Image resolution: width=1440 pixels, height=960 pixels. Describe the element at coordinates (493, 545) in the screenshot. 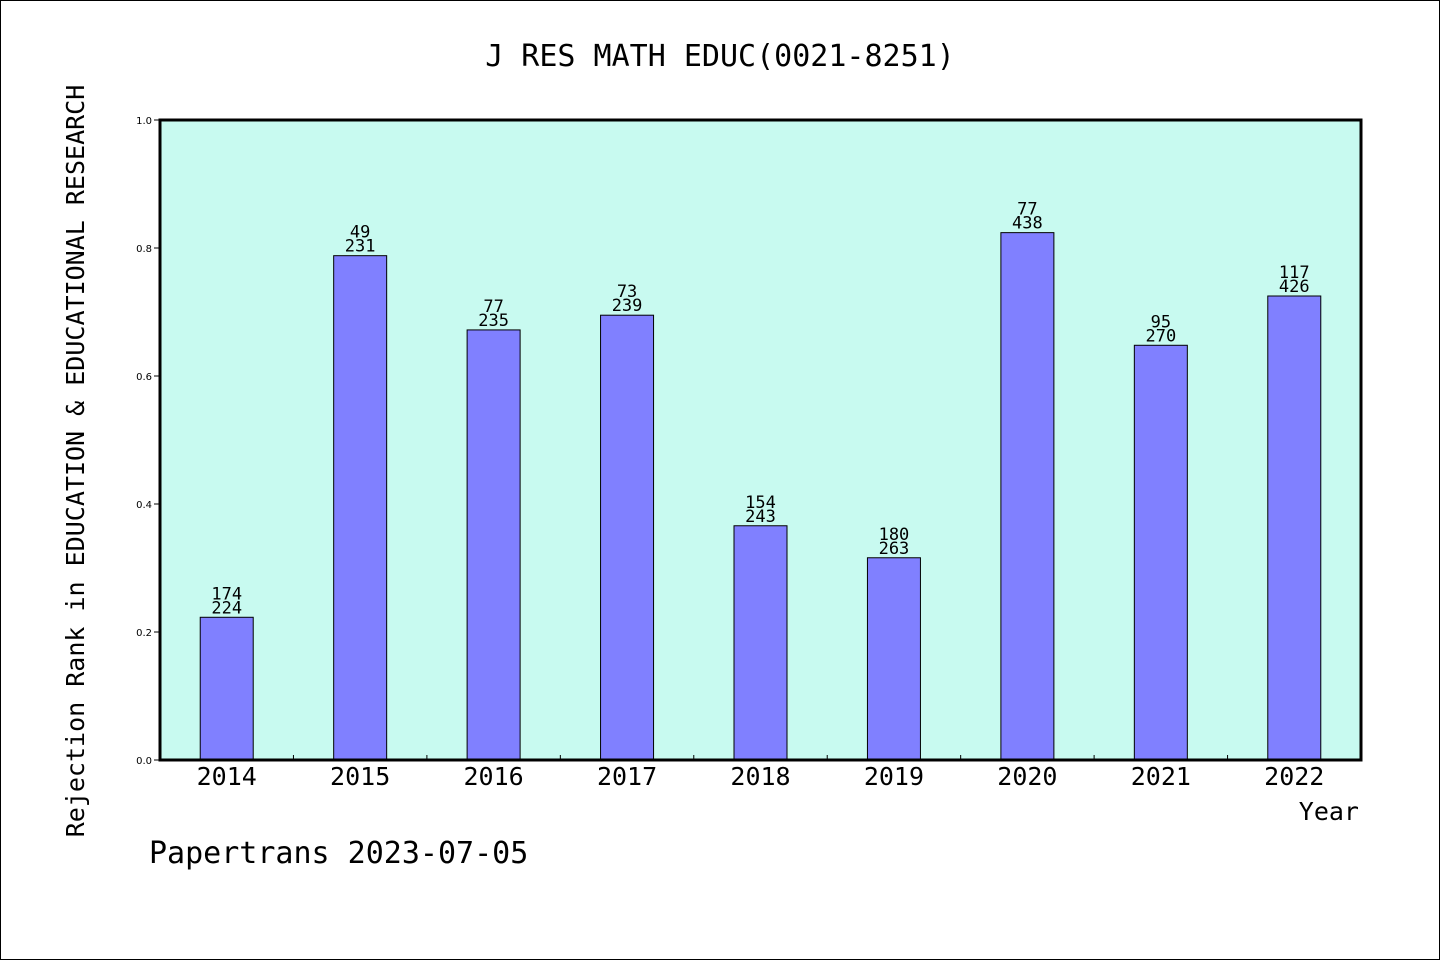

I see `bar-2016` at that location.